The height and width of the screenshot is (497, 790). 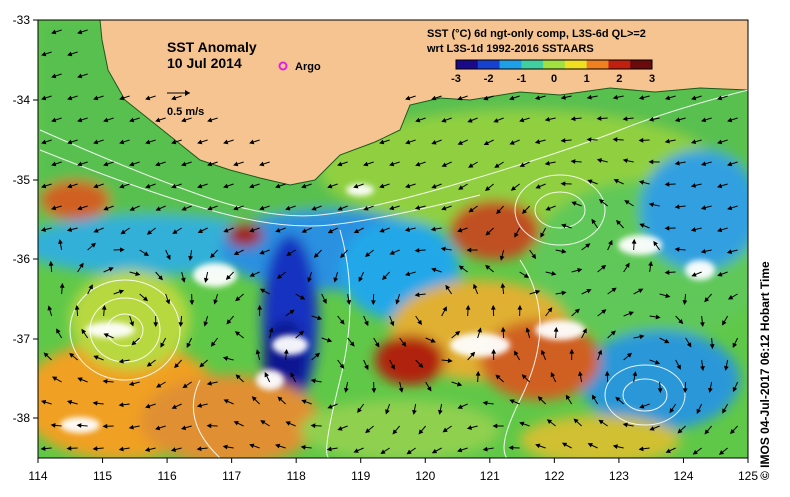 What do you see at coordinates (167, 476) in the screenshot?
I see `x-tick-label: 116` at bounding box center [167, 476].